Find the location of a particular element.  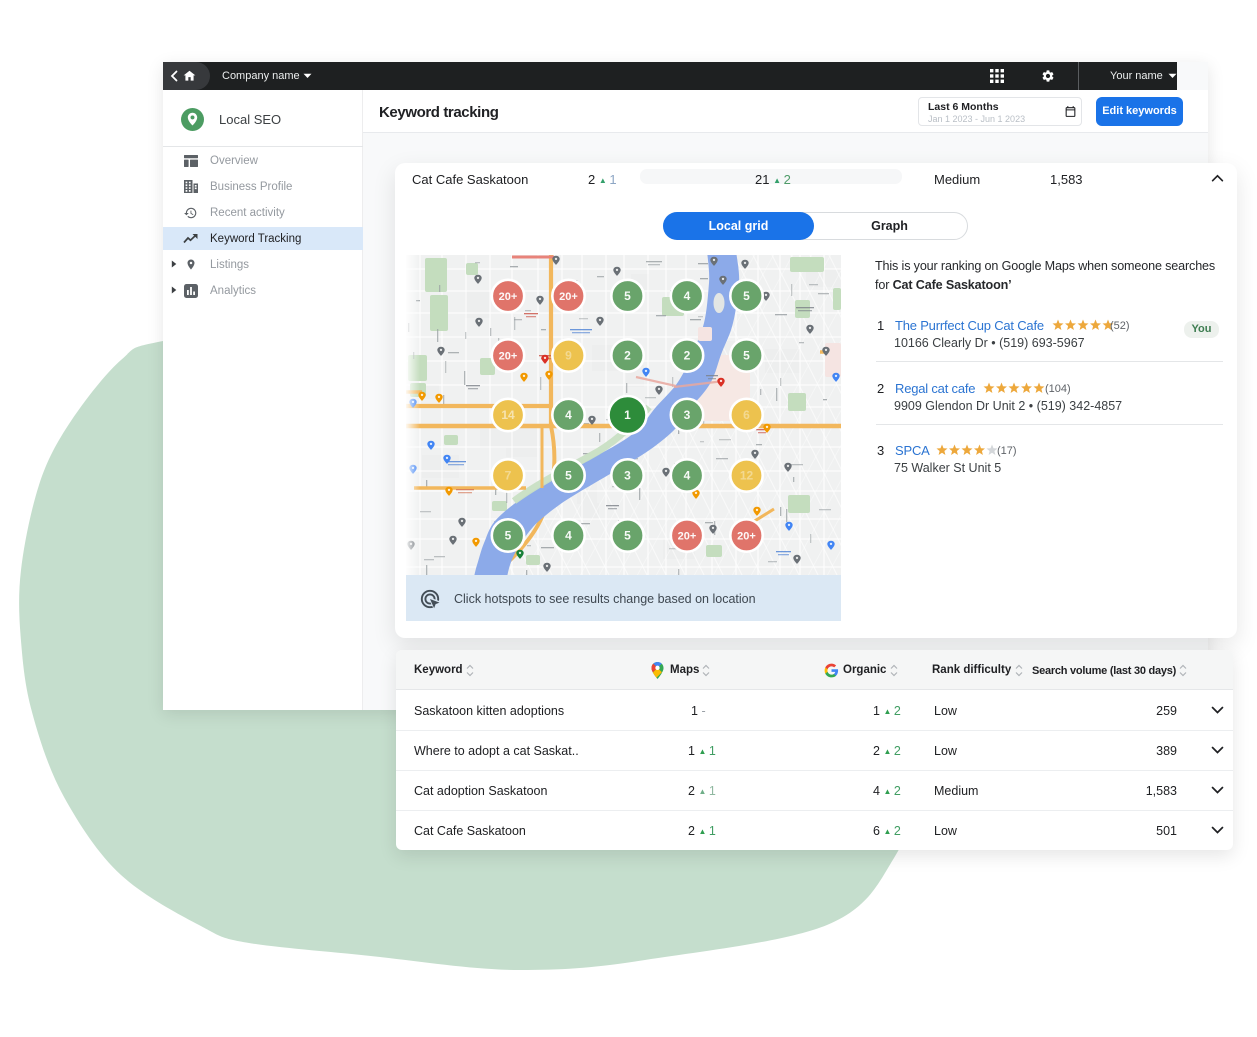

svg-text: 9 is located at coordinates (568, 356).